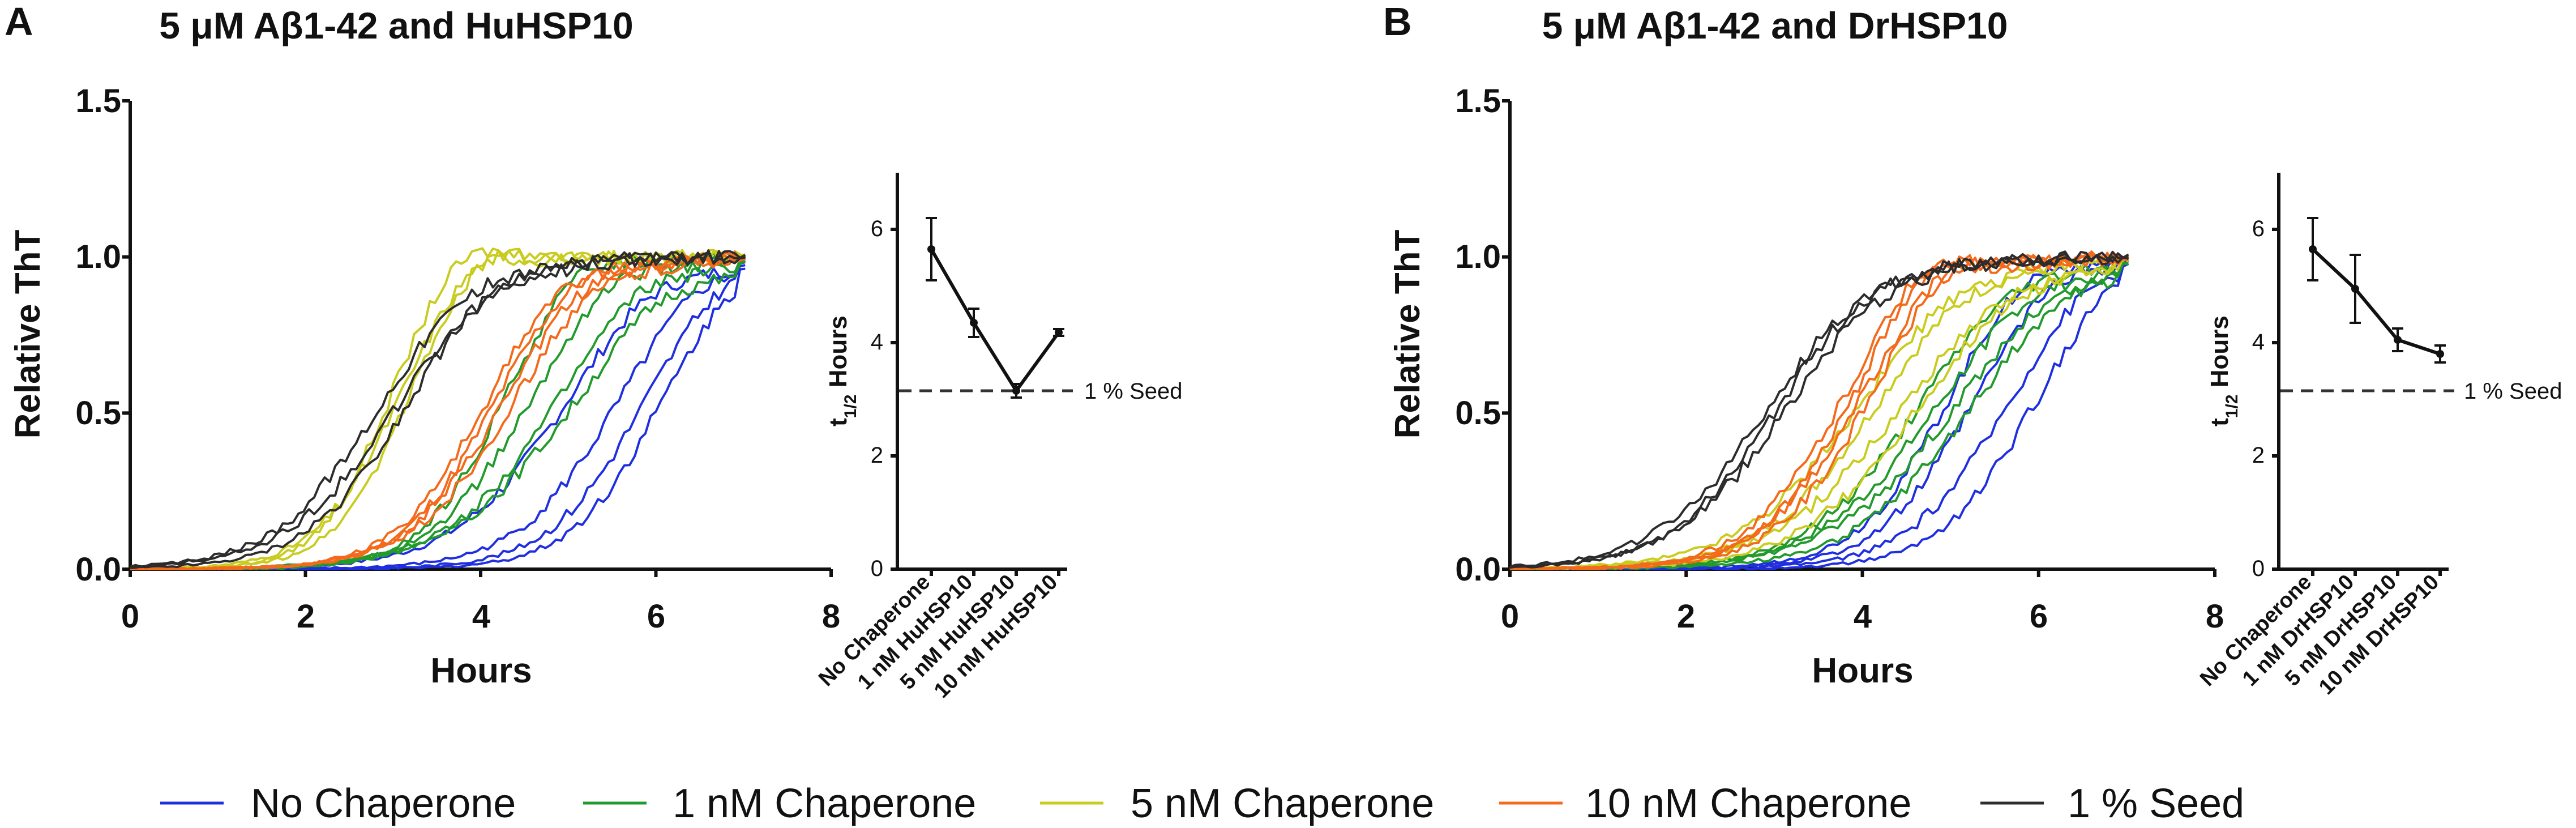 Image resolution: width=2576 pixels, height=828 pixels. Describe the element at coordinates (1775, 25) in the screenshot. I see `chart-title: 5 μM Aβ1-42 and DrHSP10` at that location.